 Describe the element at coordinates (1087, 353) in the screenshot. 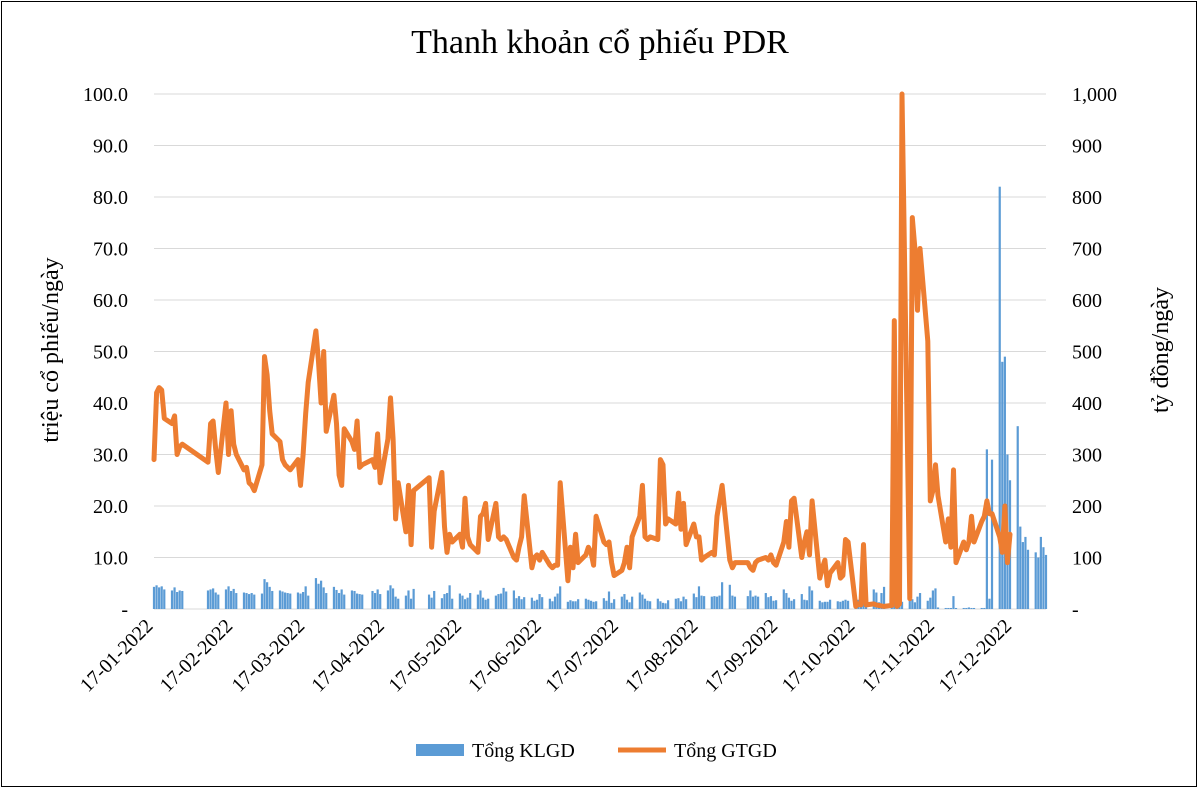

I see `right-tick-label: 500` at that location.